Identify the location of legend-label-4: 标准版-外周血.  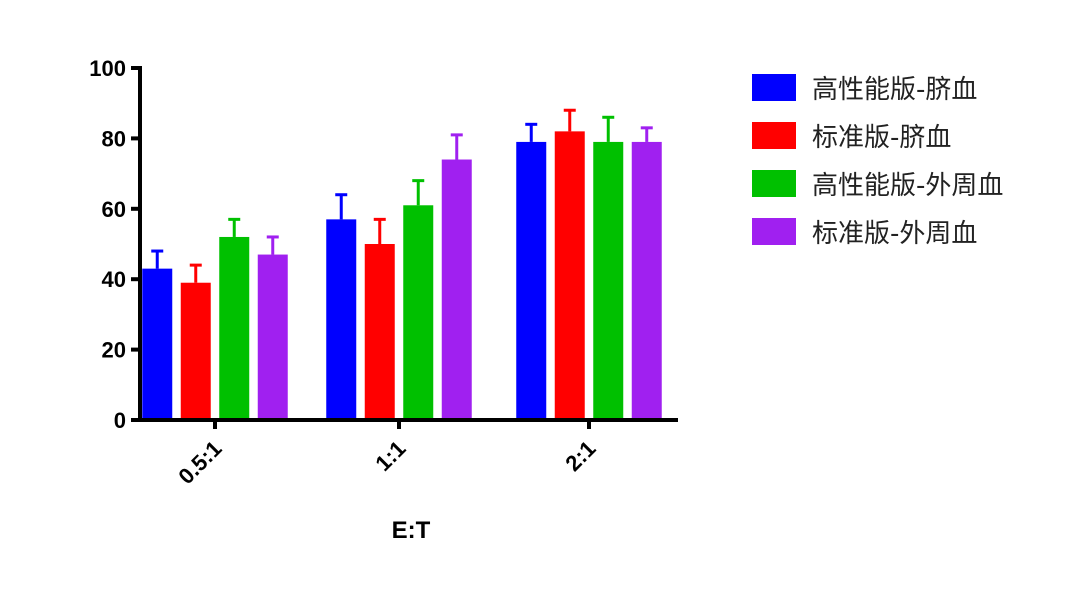
(894, 234).